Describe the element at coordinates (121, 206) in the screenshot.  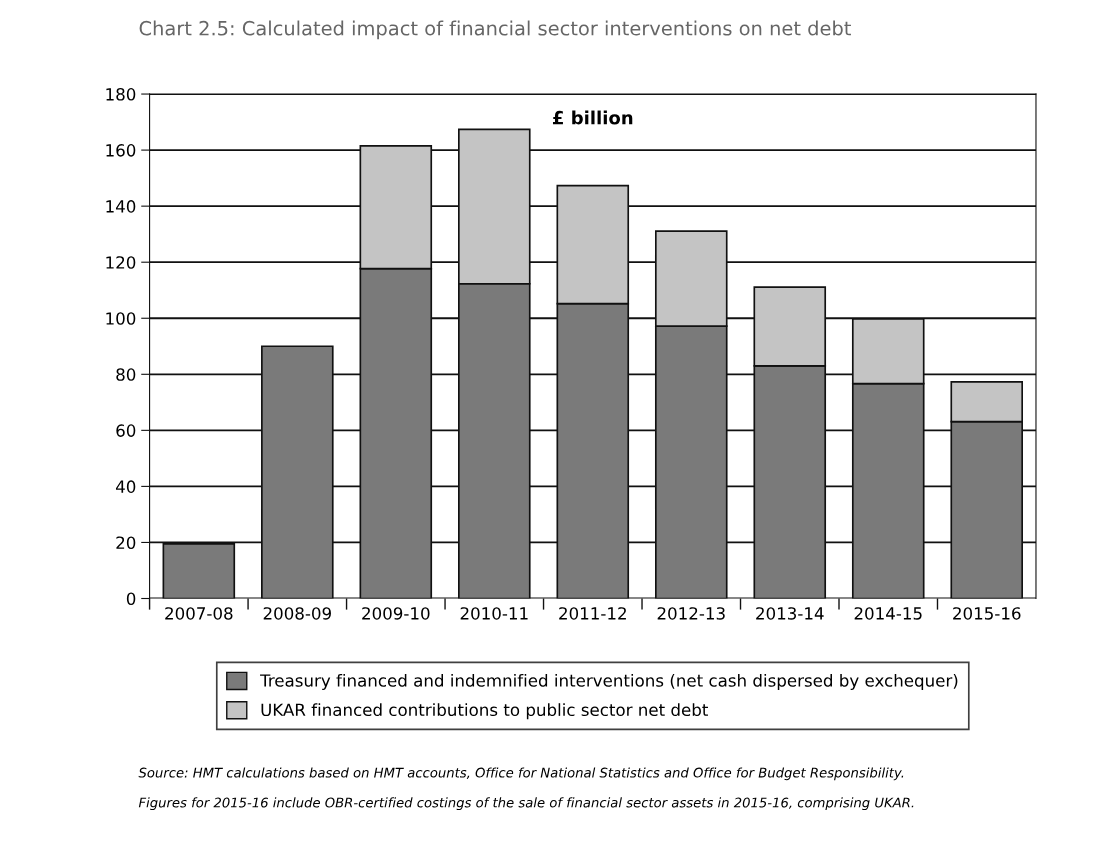
I see `y-tick-label: 140` at that location.